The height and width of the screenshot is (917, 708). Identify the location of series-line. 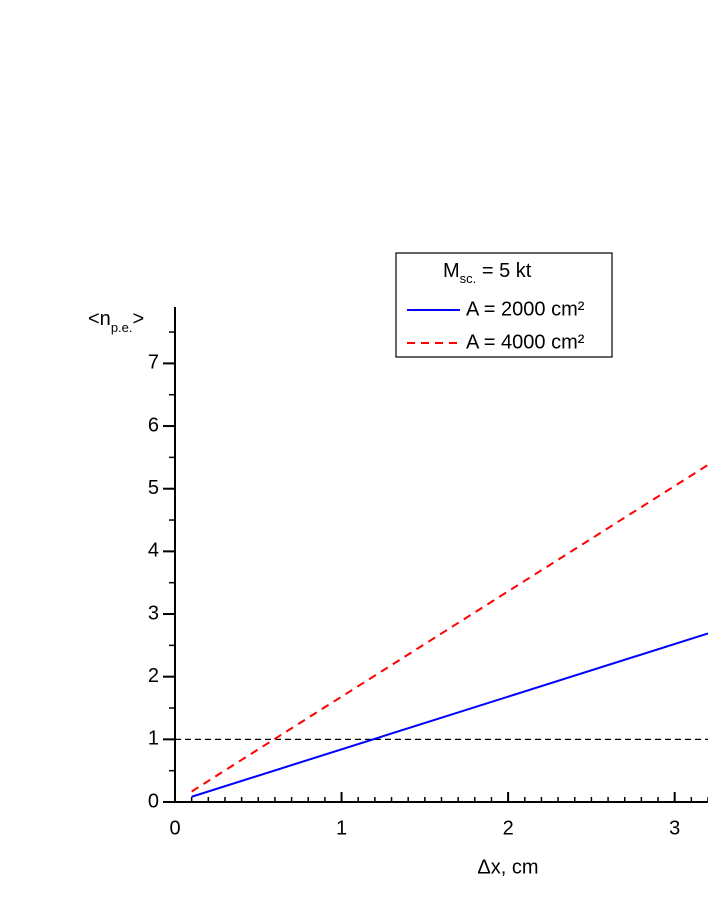
(449, 715).